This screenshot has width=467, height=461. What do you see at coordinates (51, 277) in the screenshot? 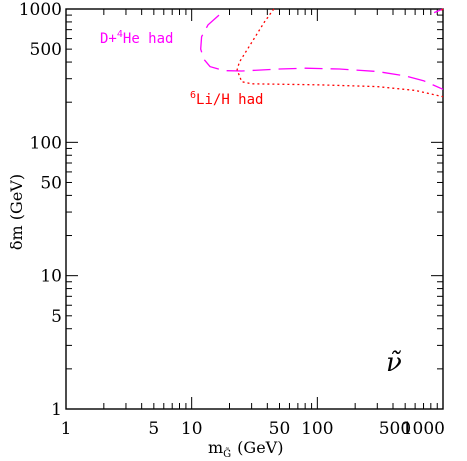
I see `y-tick-label: 10` at bounding box center [51, 277].